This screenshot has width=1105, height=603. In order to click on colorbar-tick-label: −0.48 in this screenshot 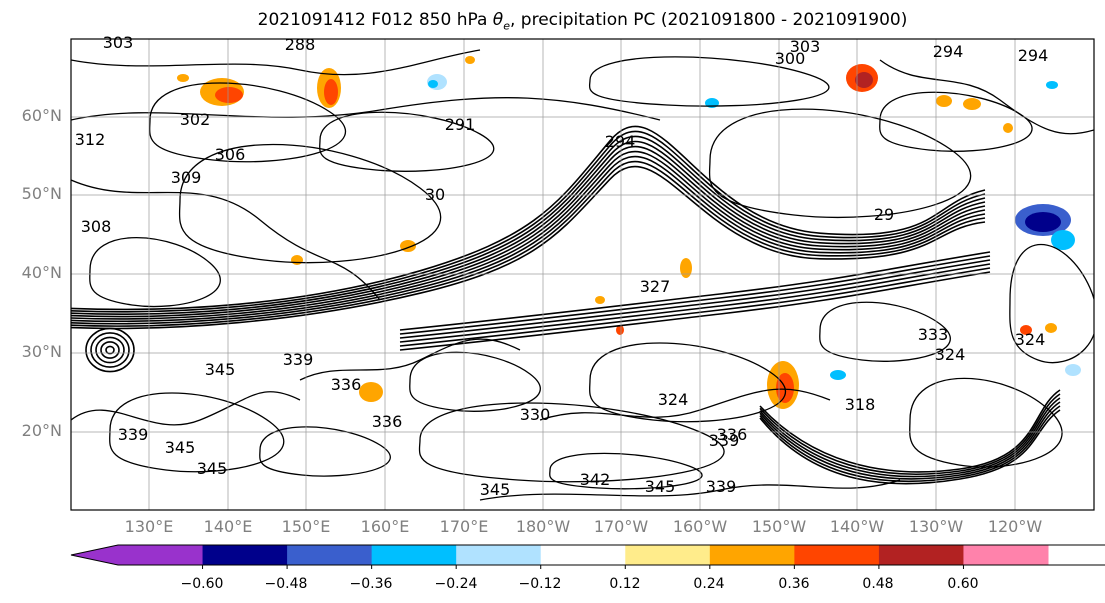, I will do `click(286, 584)`.